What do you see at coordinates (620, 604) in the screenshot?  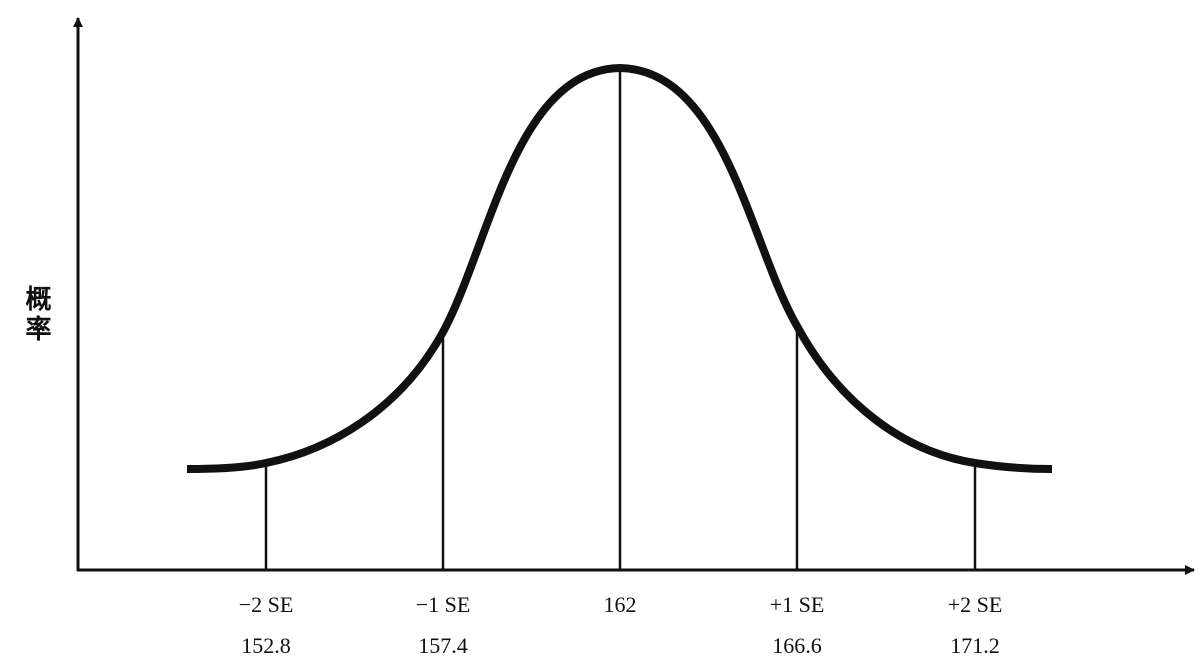 I see `marker-label: 162` at bounding box center [620, 604].